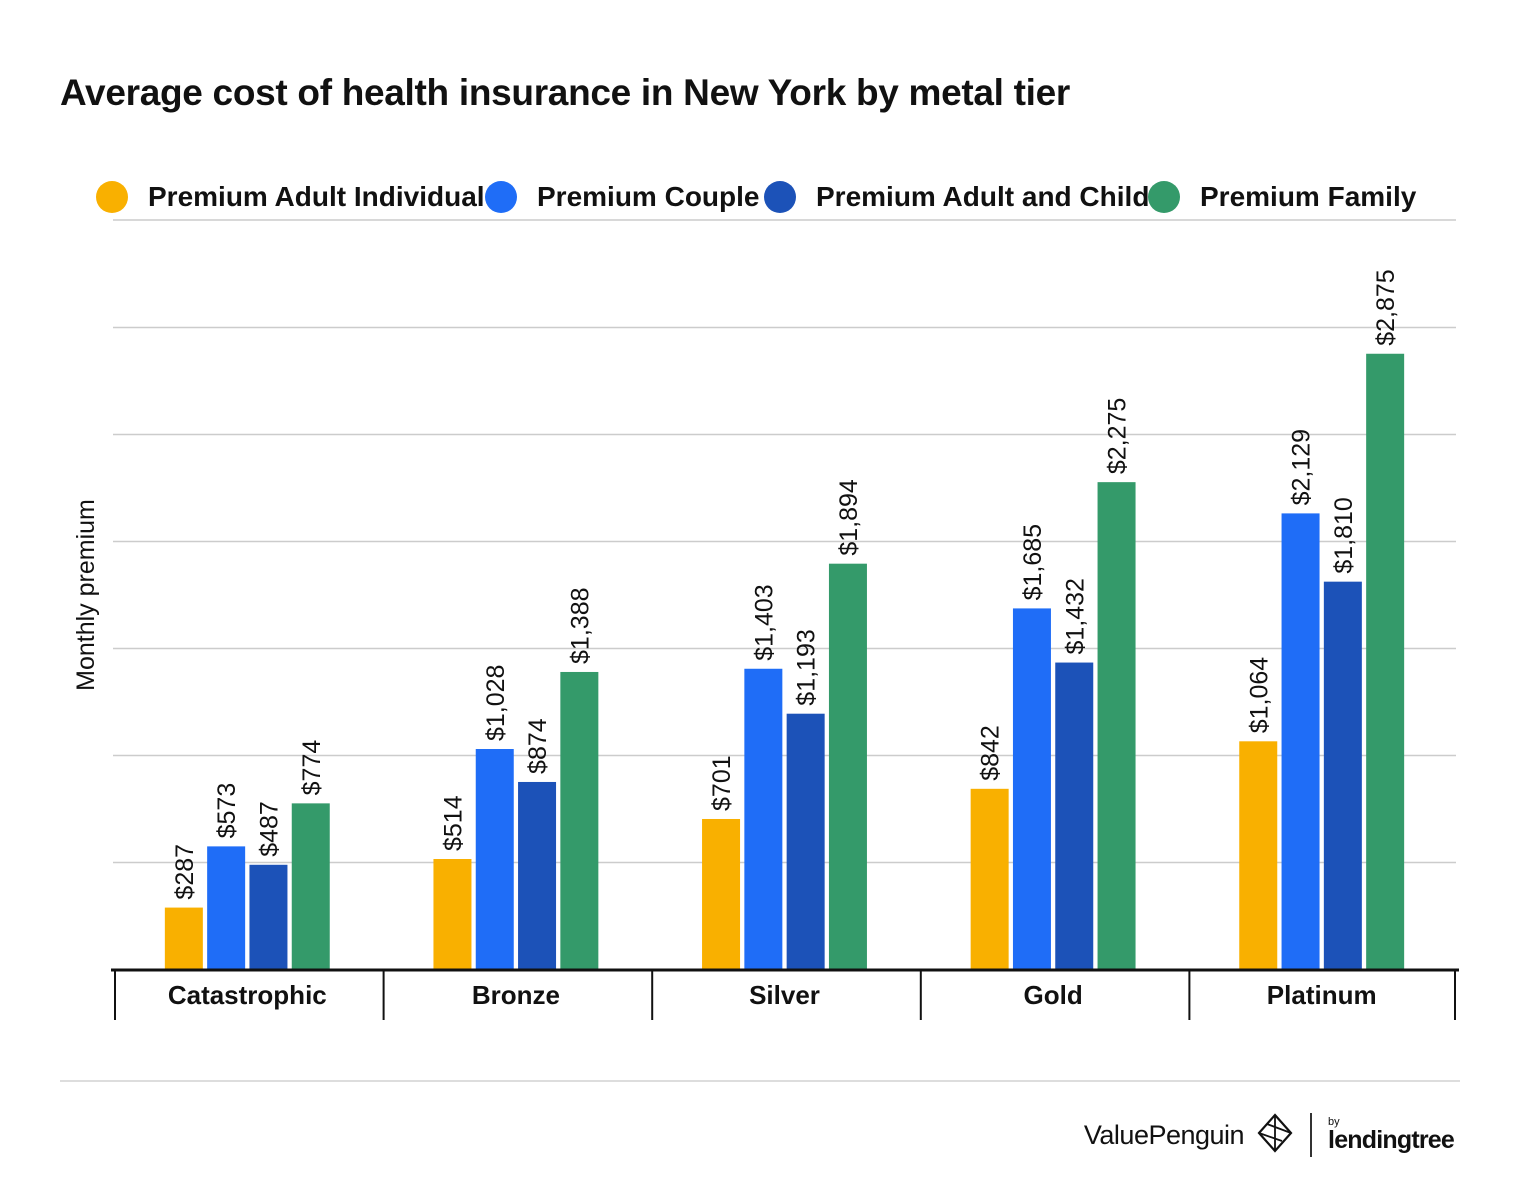  Describe the element at coordinates (1075, 616) in the screenshot. I see `data-label: $1,432` at that location.